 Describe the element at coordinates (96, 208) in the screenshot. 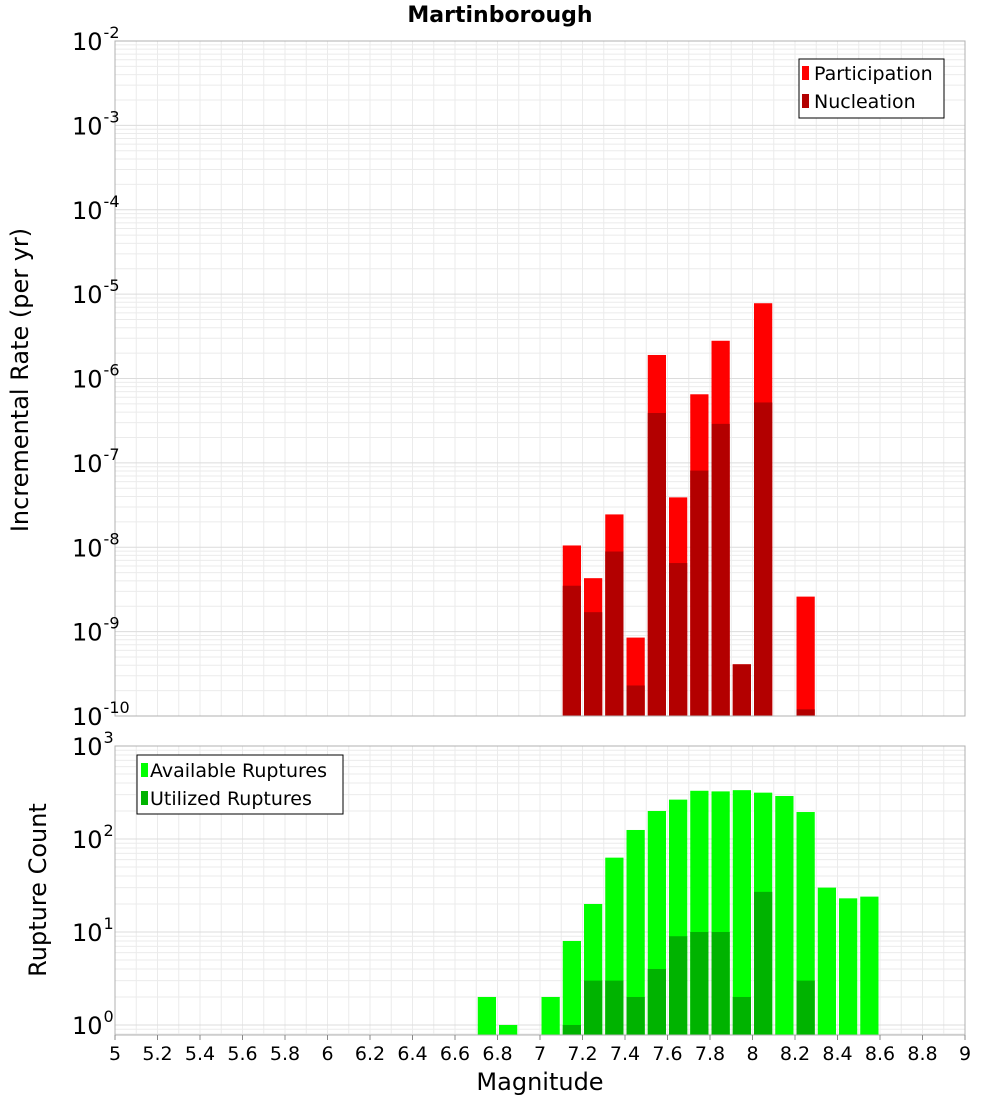

I see `top-y-tick-label: 10⁻⁴` at that location.